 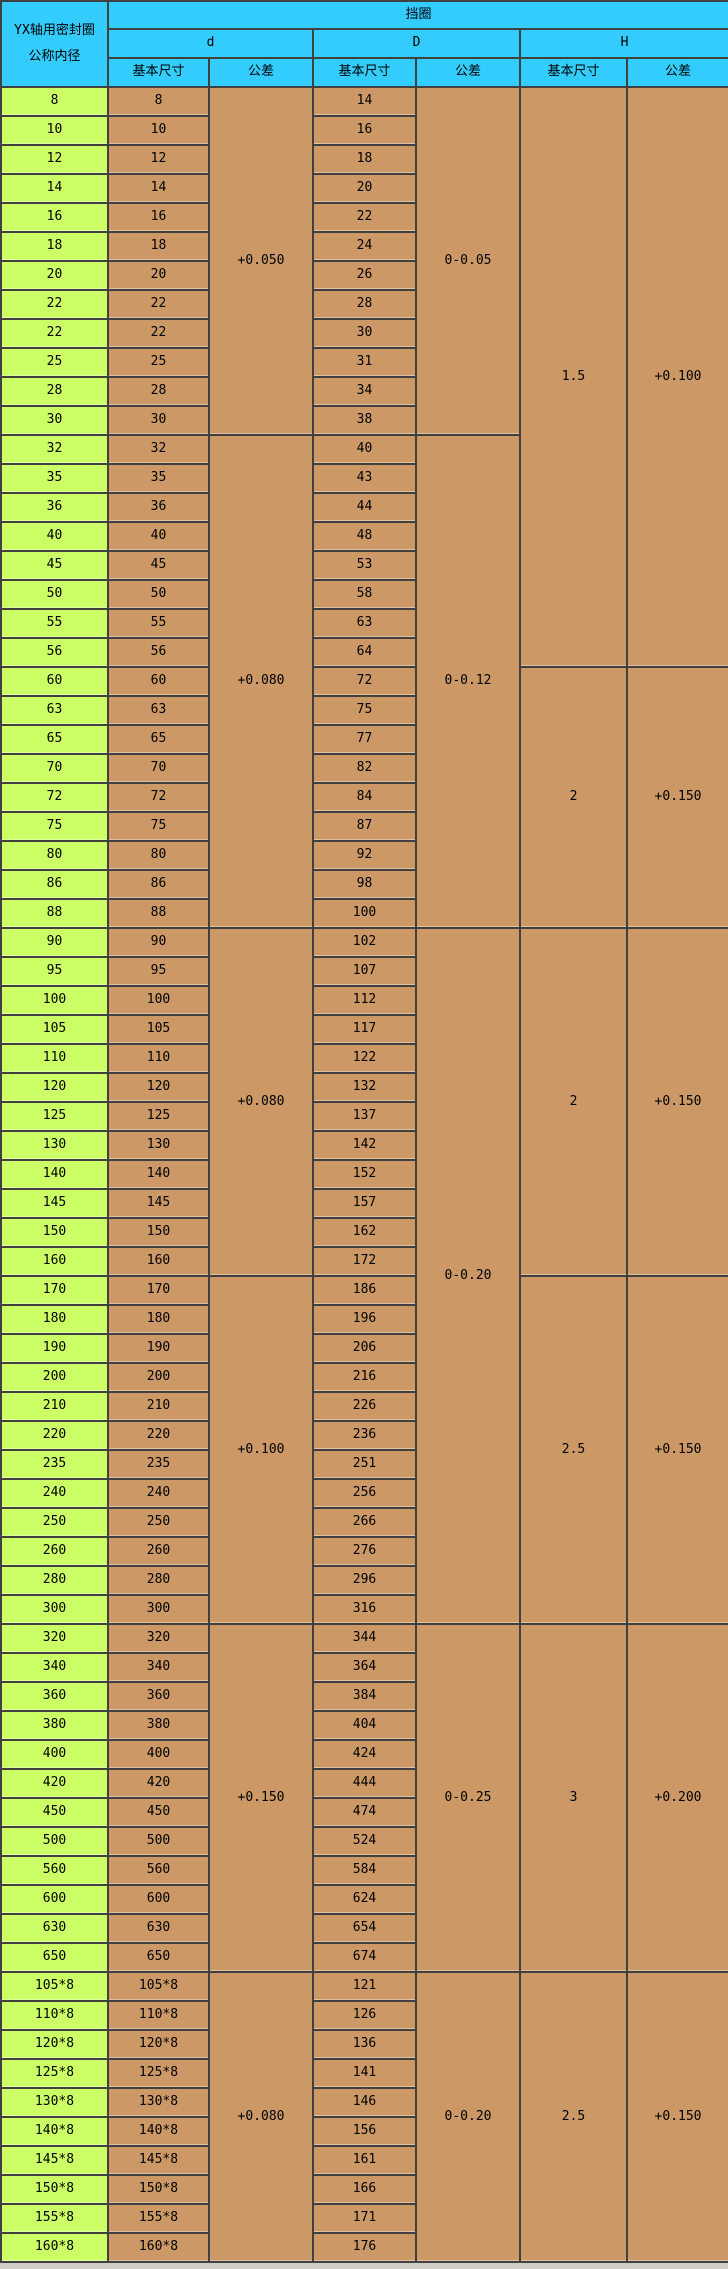 What do you see at coordinates (261, 2117) in the screenshot?
I see `d-tolerance-cell: +0.080` at bounding box center [261, 2117].